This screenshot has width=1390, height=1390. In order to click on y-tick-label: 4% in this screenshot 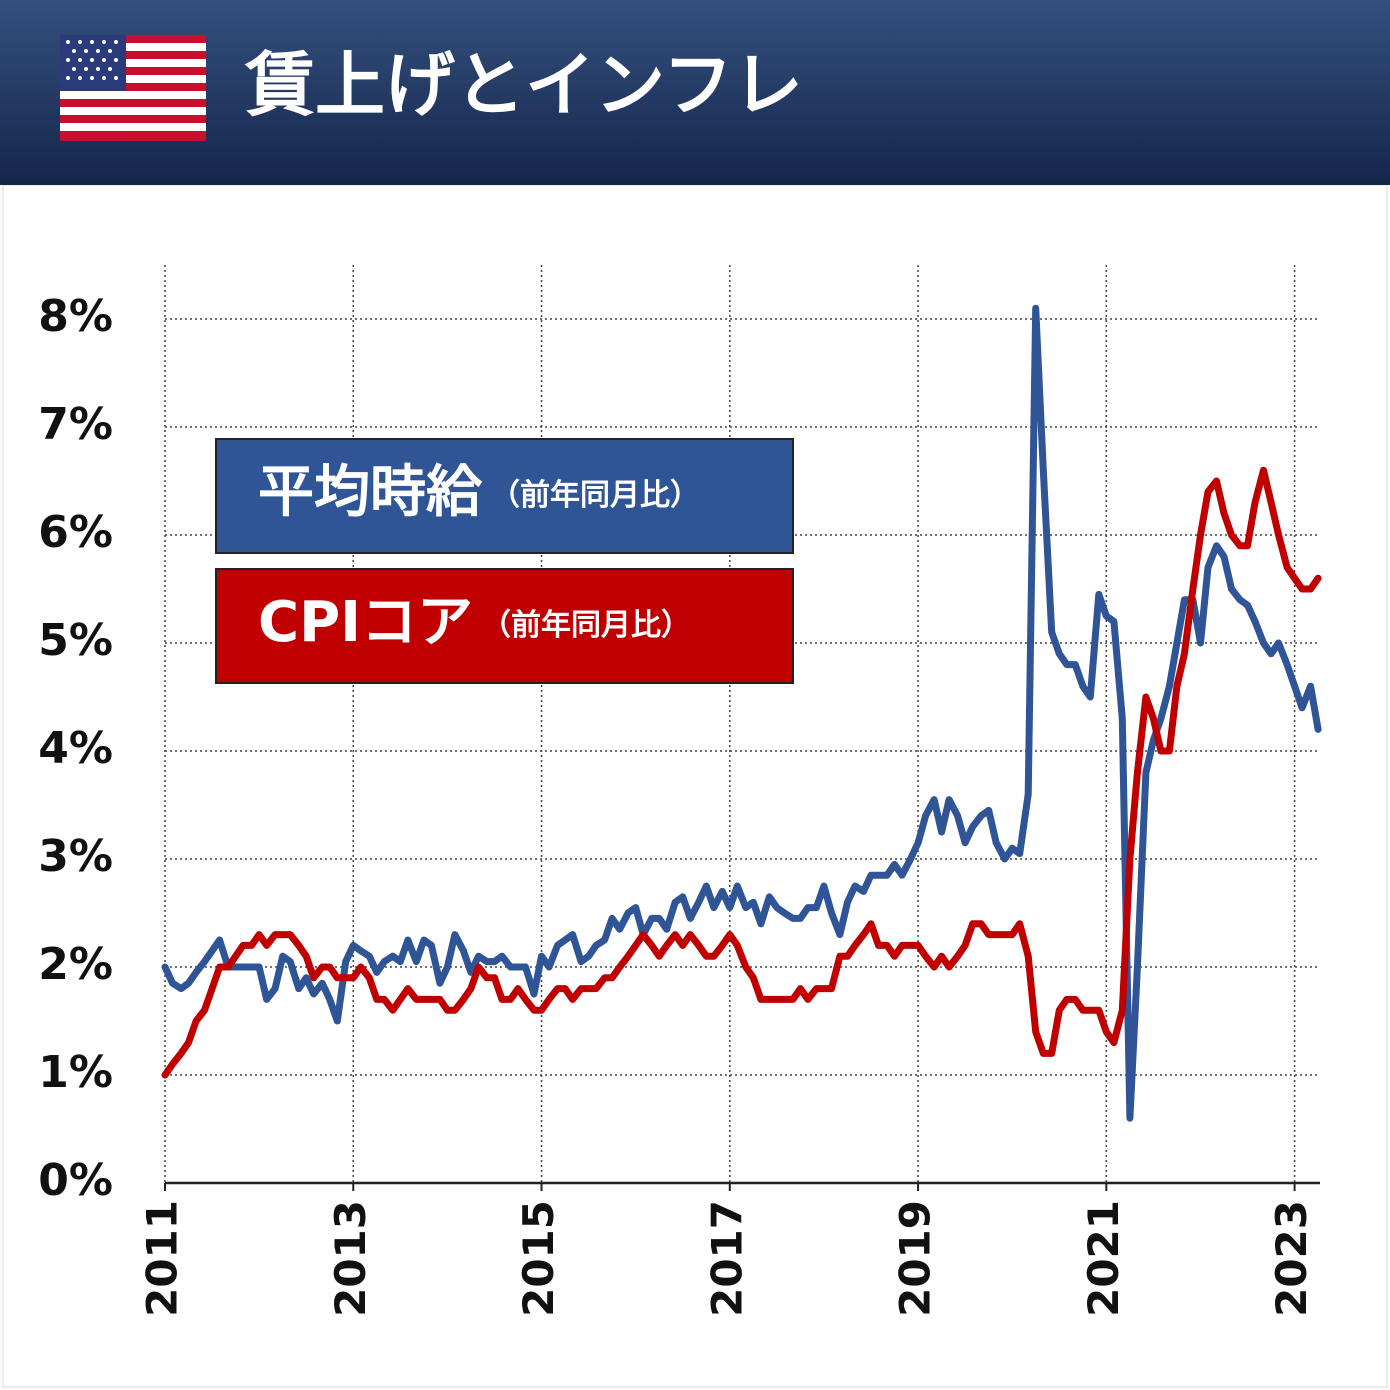, I will do `click(75, 748)`.